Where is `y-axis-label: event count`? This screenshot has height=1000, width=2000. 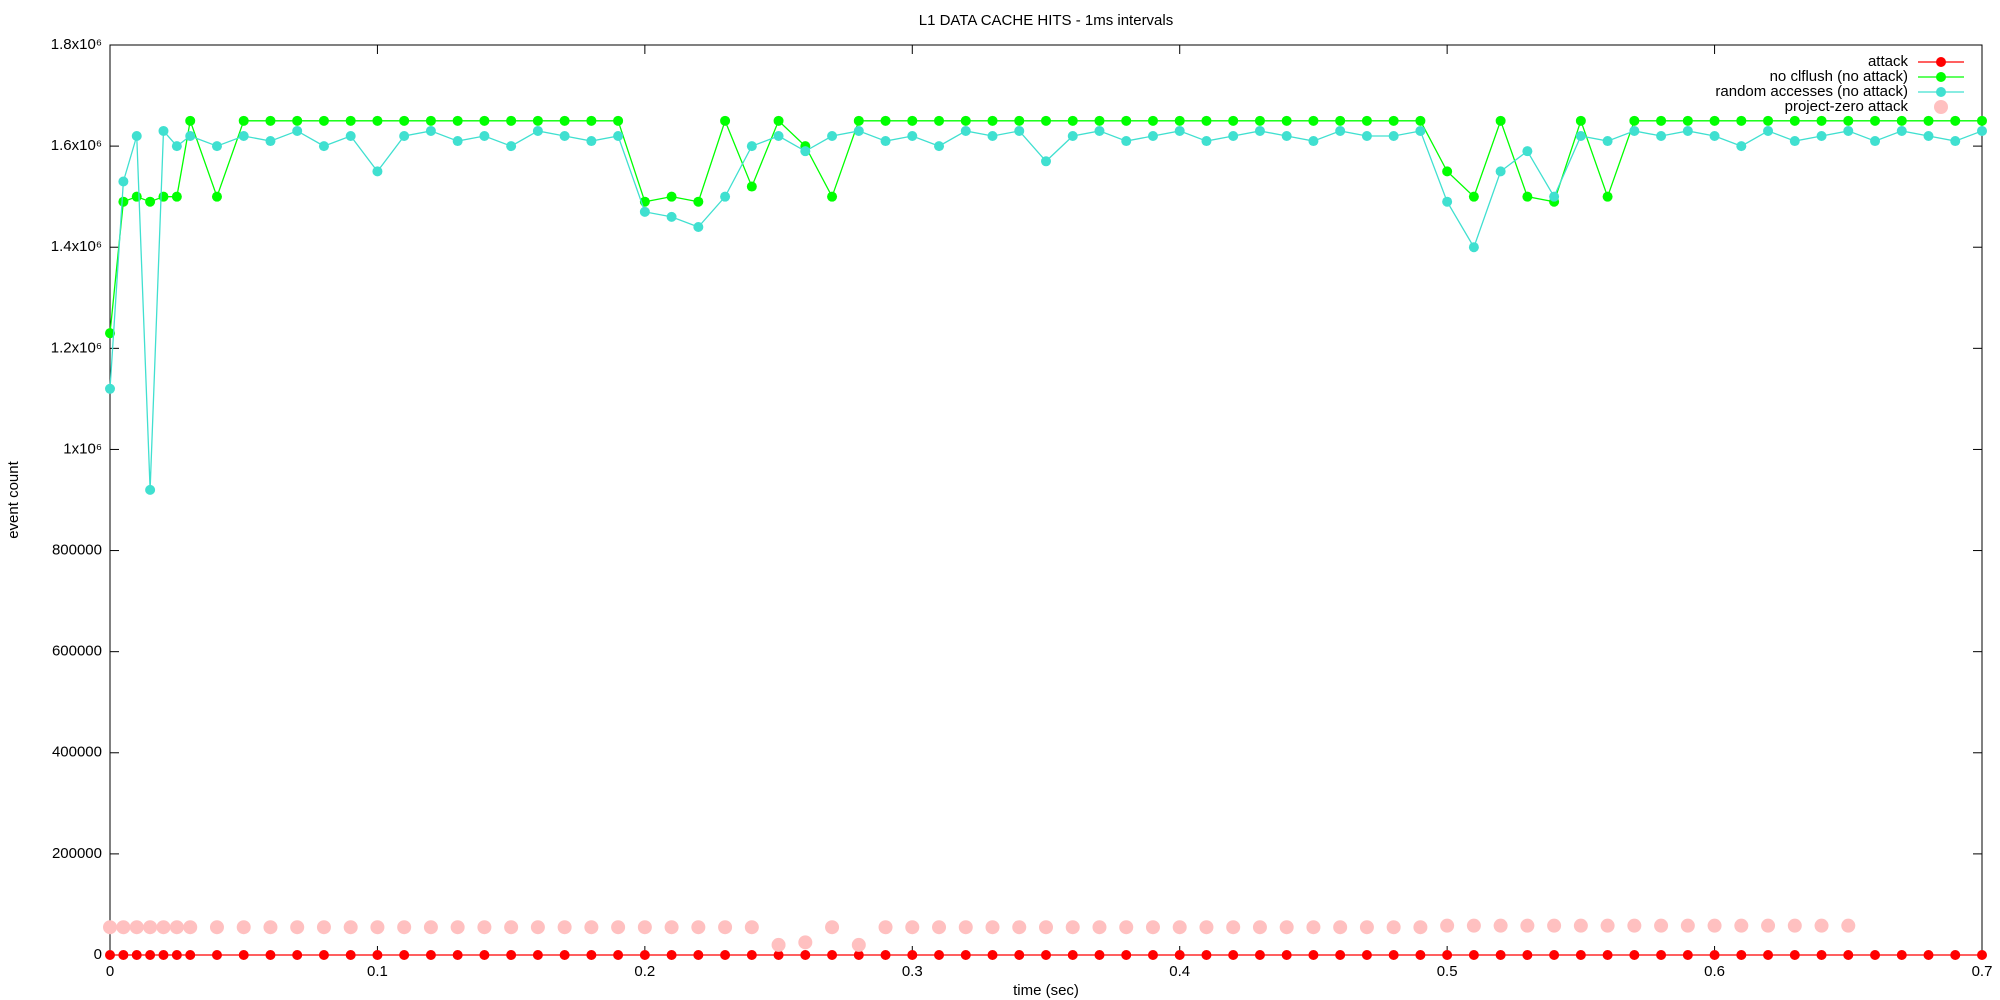
y-axis-label: event count is located at coordinates (13, 499).